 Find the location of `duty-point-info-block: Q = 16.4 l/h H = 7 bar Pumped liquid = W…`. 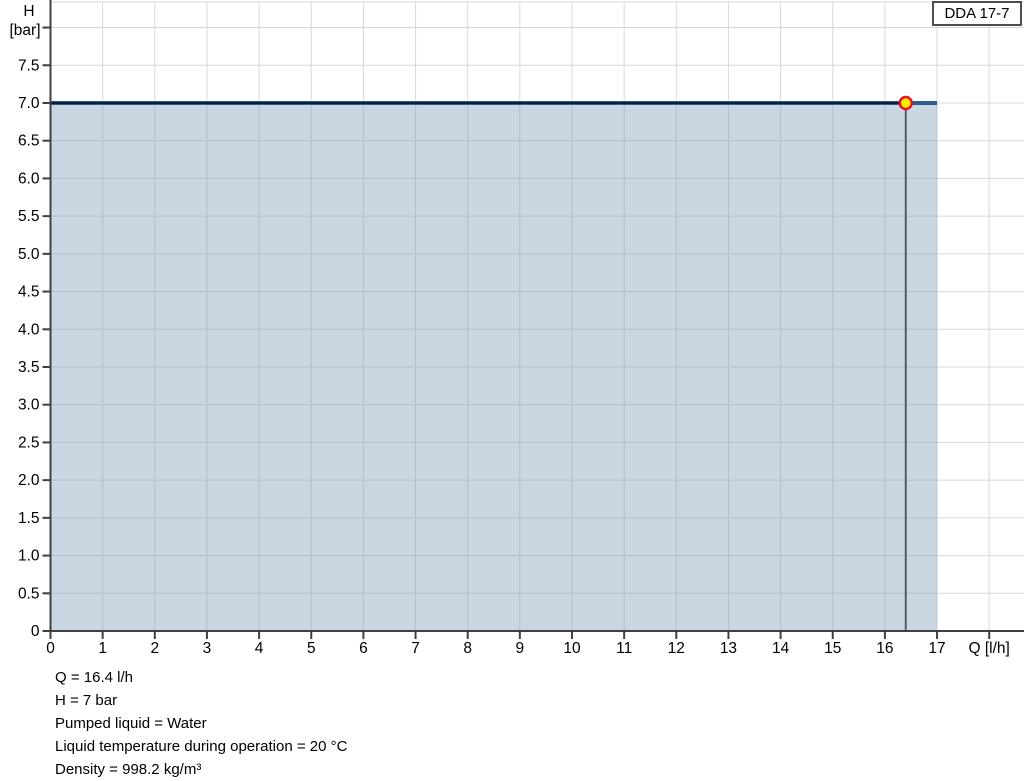

duty-point-info-block: Q = 16.4 l/h H = 7 bar Pumped liquid = W… is located at coordinates (201, 723).